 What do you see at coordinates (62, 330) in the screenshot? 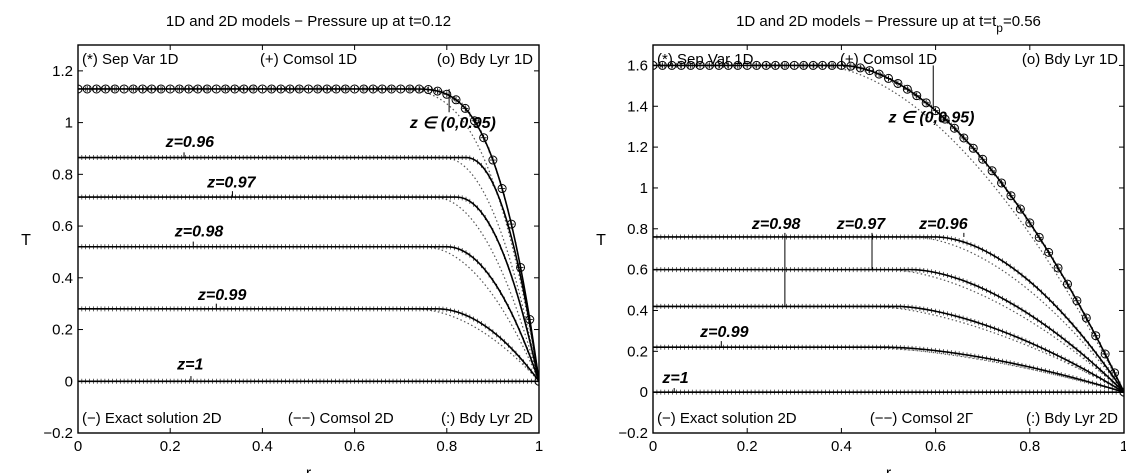
I see `y-tick-label: 0.2` at bounding box center [62, 330].